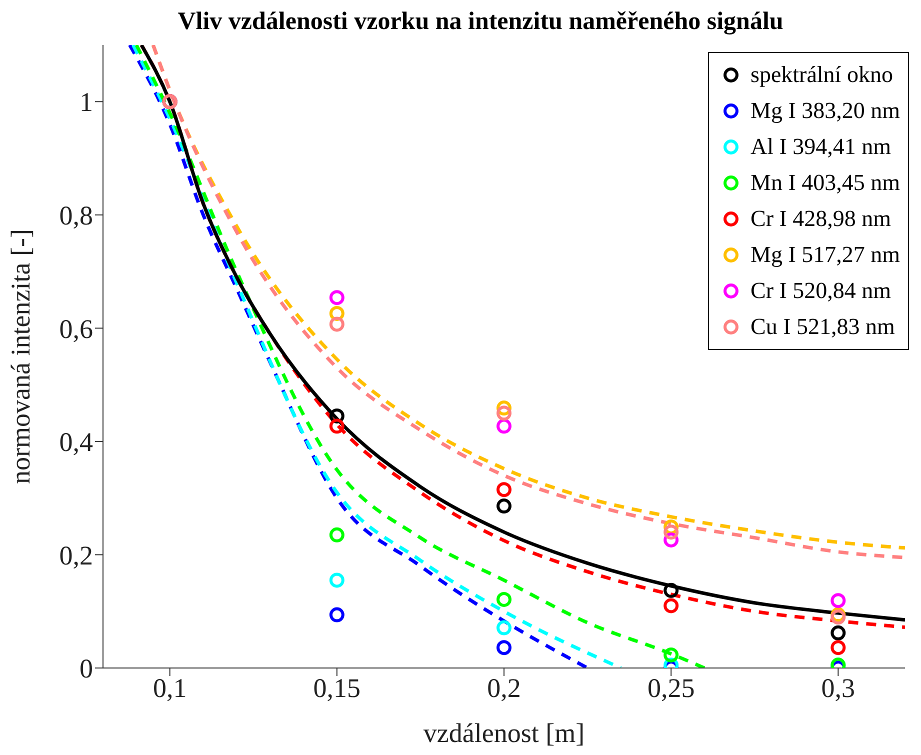 This screenshot has height=755, width=921. What do you see at coordinates (671, 688) in the screenshot?
I see `x-tick-label: 0,25` at bounding box center [671, 688].